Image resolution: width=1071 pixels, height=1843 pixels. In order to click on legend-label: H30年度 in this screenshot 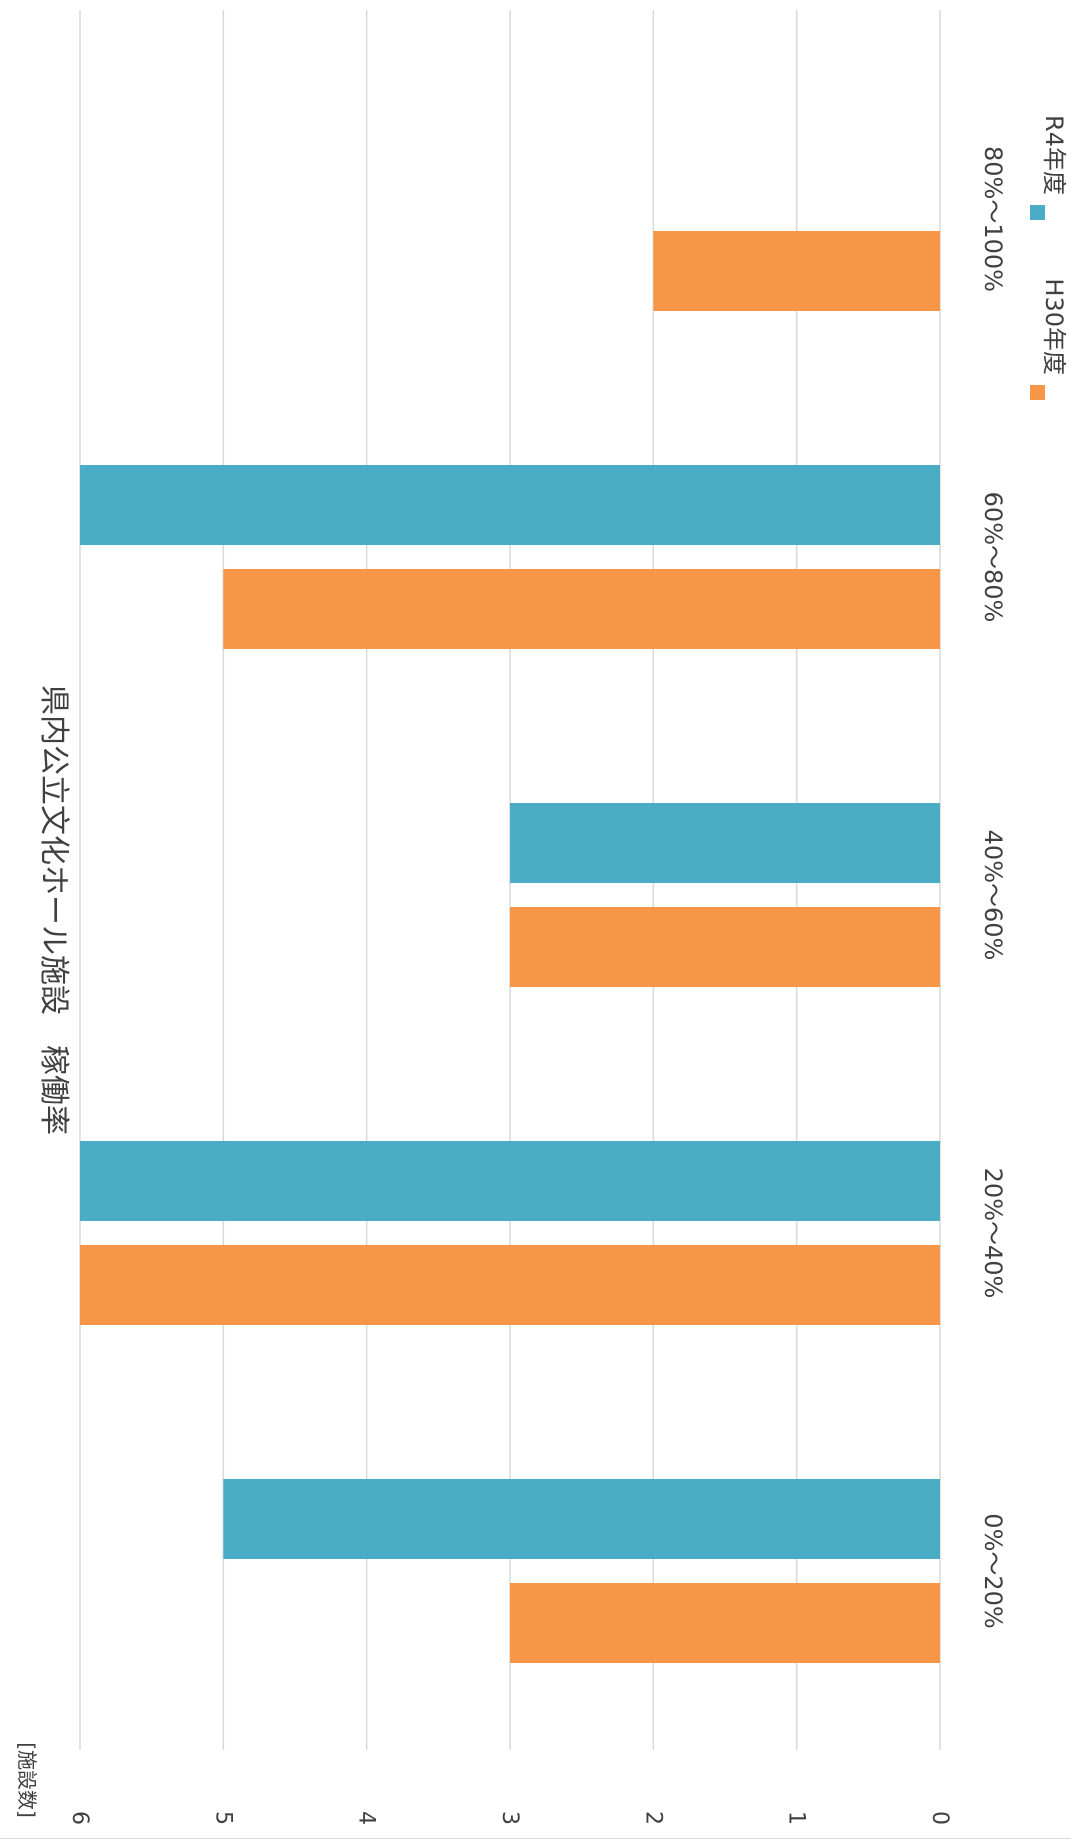, I will do `click(1054, 326)`.